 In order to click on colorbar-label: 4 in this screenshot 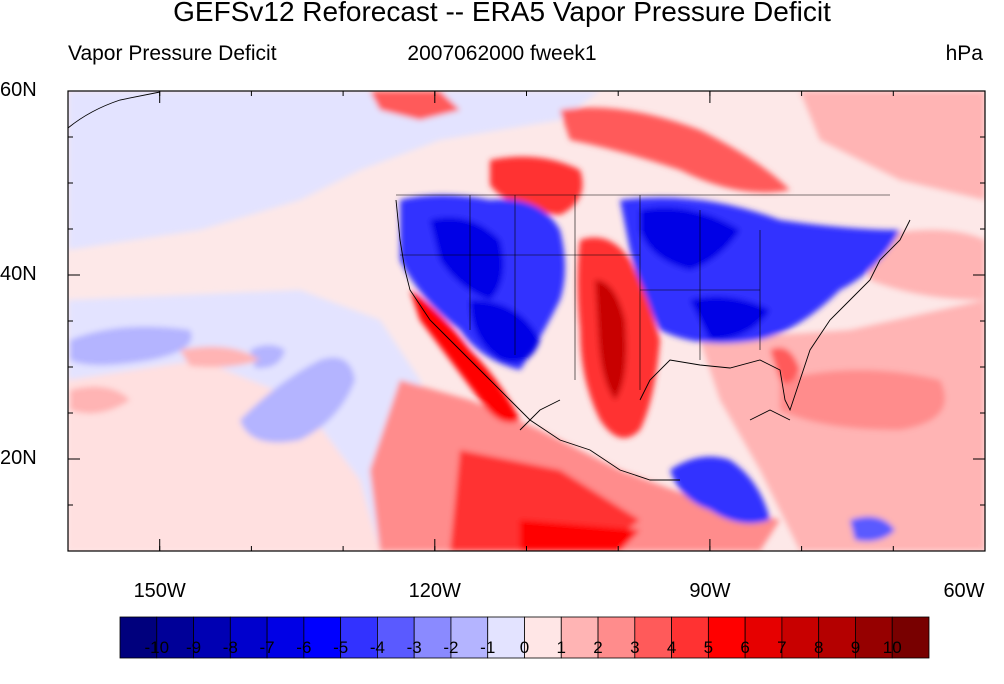, I will do `click(671, 647)`.